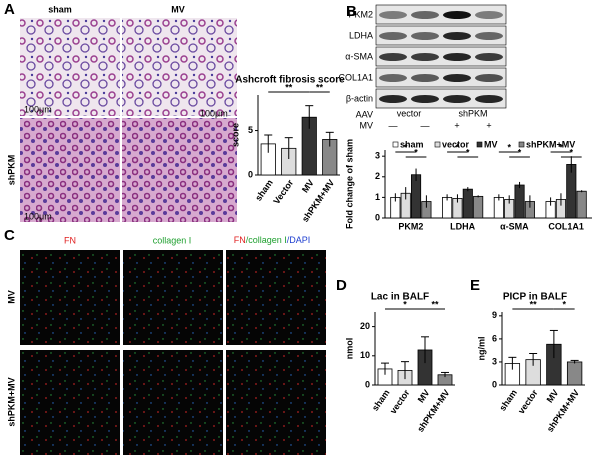 The image size is (595, 463). Describe the element at coordinates (11, 170) in the screenshot. I see `row-label: shPKM` at that location.